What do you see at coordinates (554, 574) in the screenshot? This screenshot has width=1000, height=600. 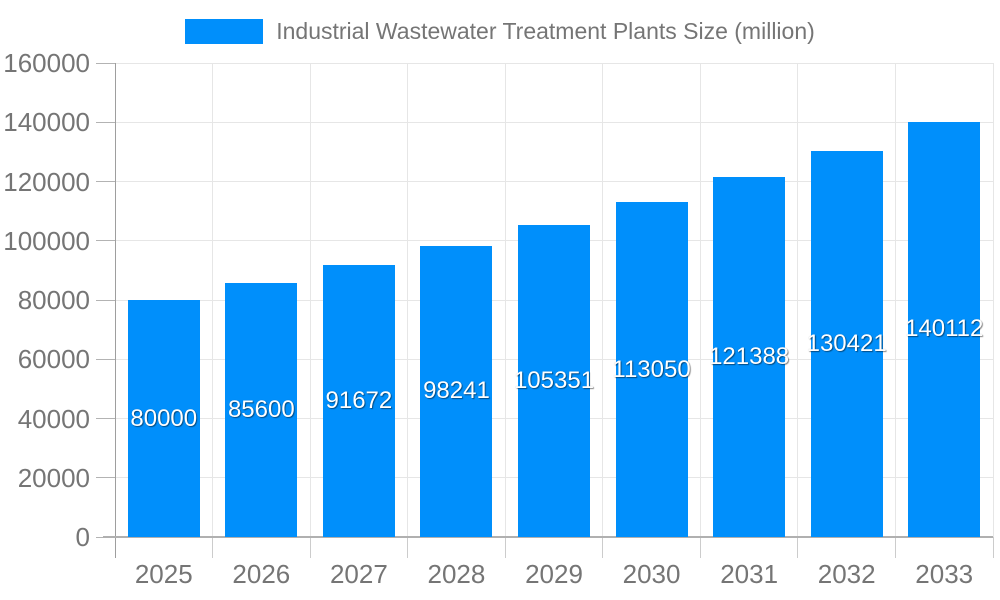 I see `x-axis-label: 2029` at bounding box center [554, 574].